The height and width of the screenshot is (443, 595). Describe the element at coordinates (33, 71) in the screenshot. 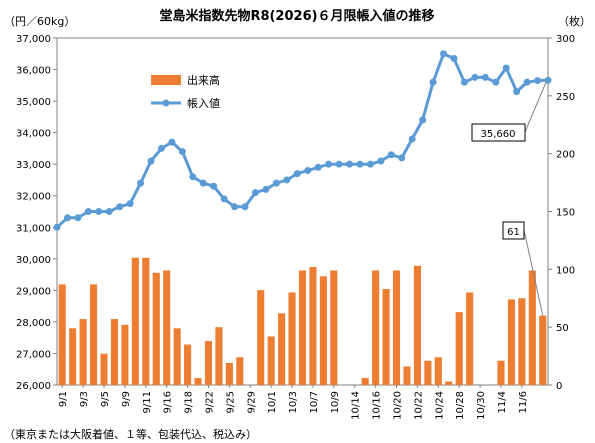

I see `left-tick-label: 36,000` at that location.